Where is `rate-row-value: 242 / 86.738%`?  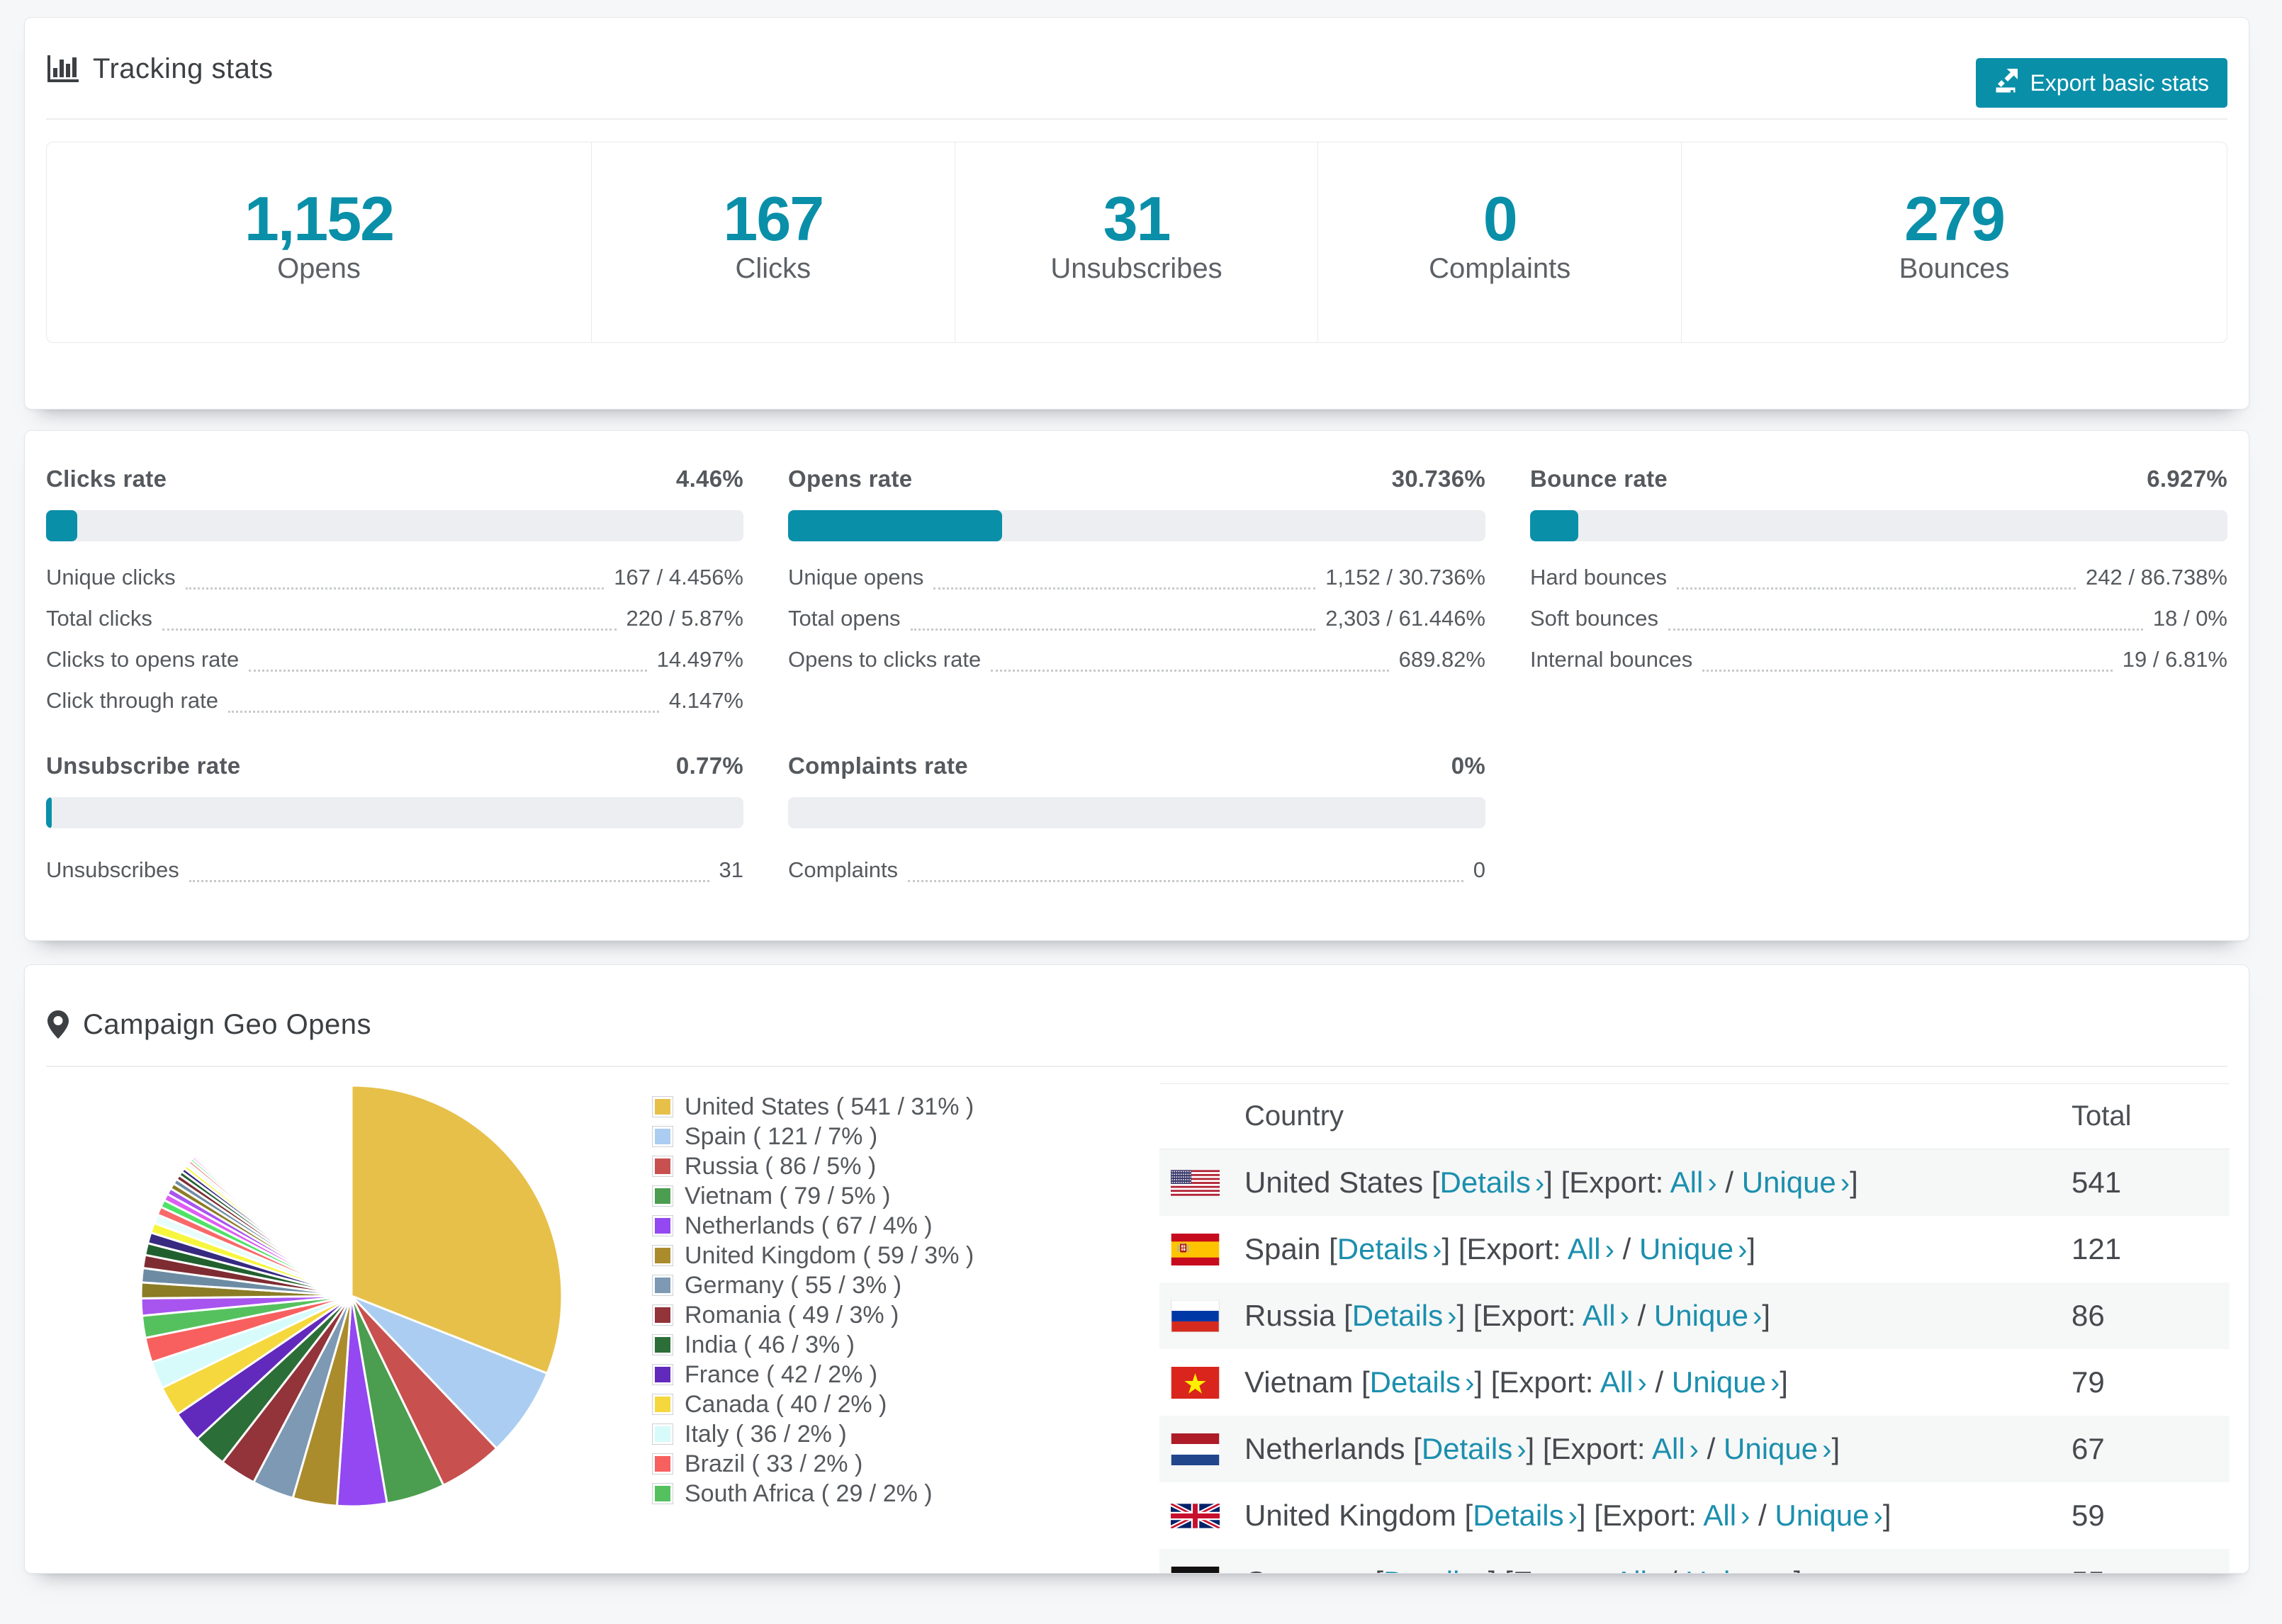 rate-row-value: 242 / 86.738% is located at coordinates (2156, 577).